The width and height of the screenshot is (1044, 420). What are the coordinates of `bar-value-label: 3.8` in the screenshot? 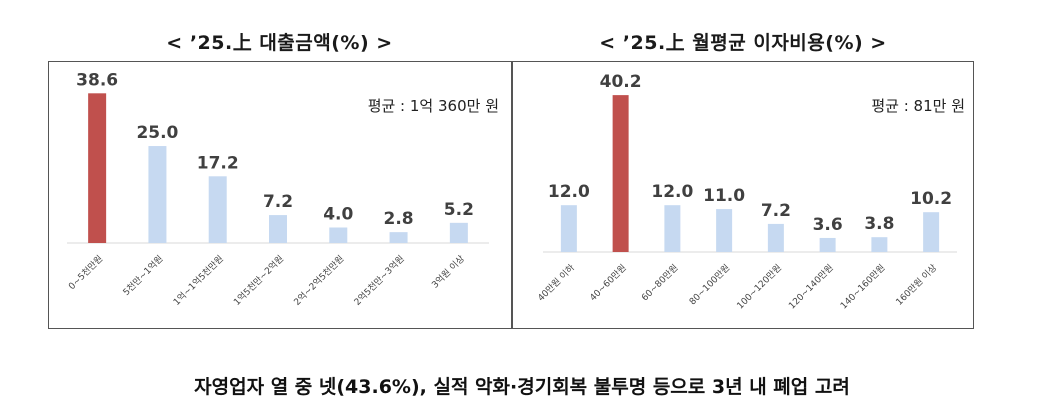 It's located at (879, 224).